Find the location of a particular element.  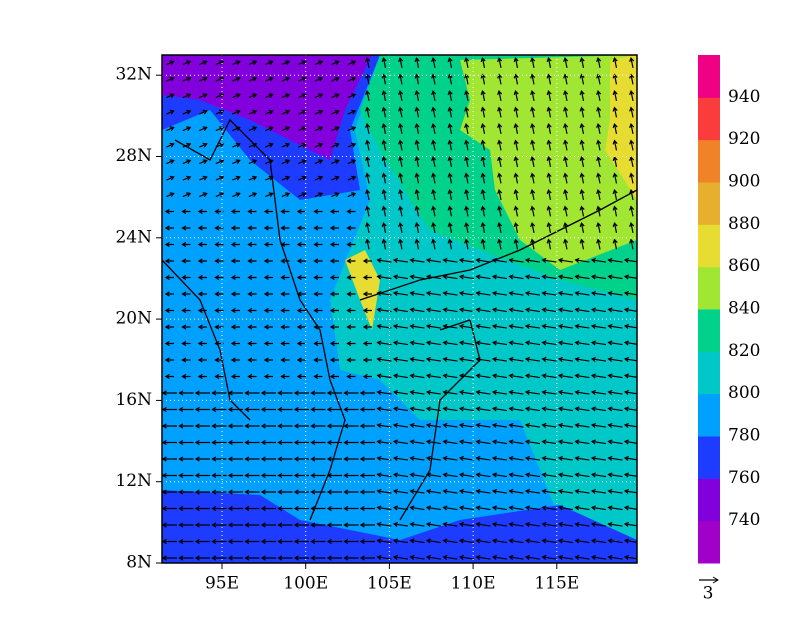

colorbar-label: 760 is located at coordinates (744, 478).